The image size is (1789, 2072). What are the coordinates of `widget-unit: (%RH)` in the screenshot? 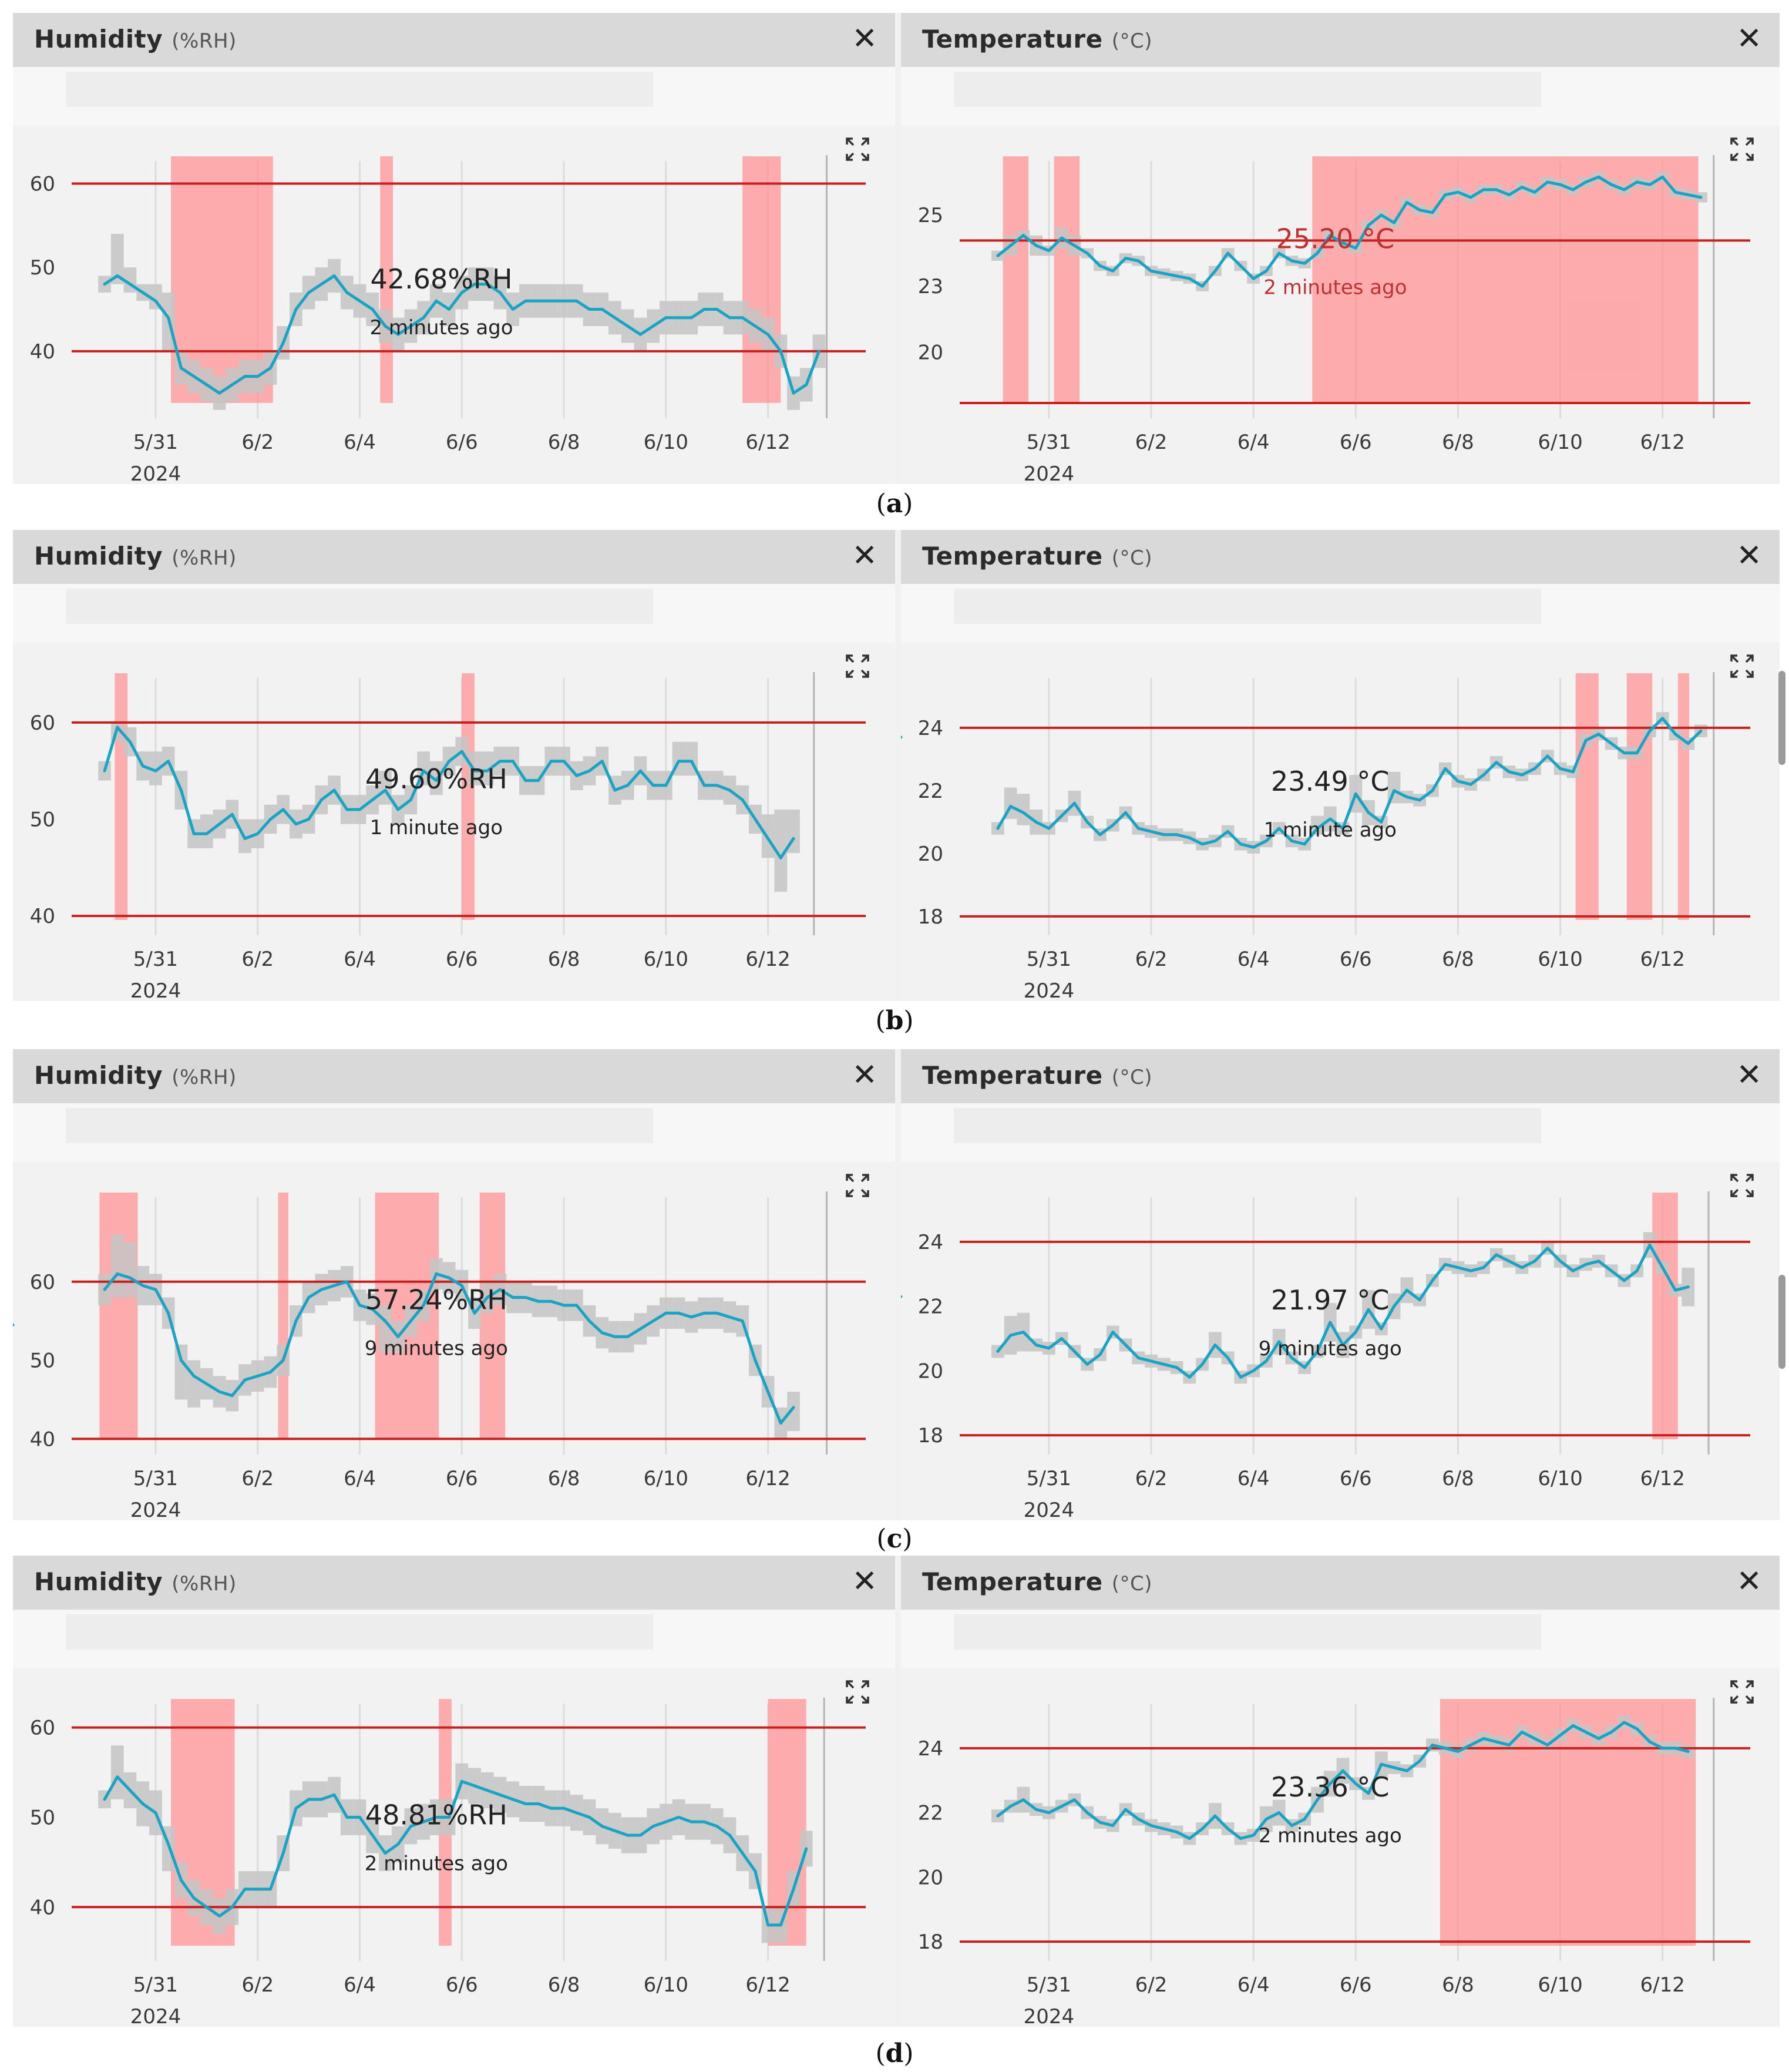 It's located at (204, 41).